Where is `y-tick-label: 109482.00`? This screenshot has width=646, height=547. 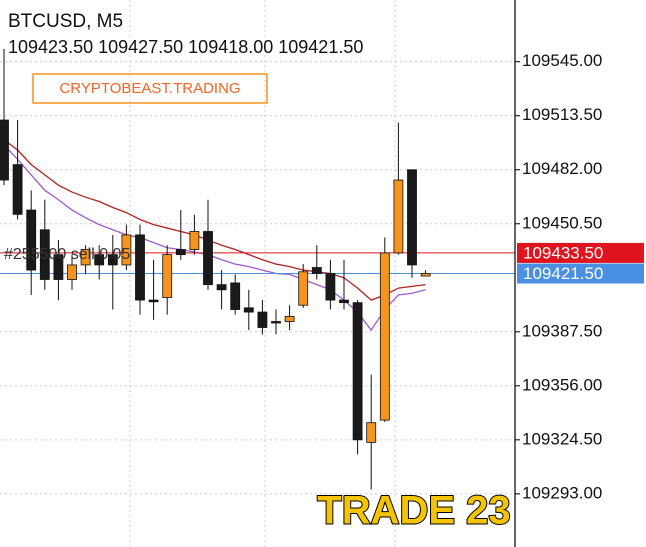 y-tick-label: 109482.00 is located at coordinates (562, 168).